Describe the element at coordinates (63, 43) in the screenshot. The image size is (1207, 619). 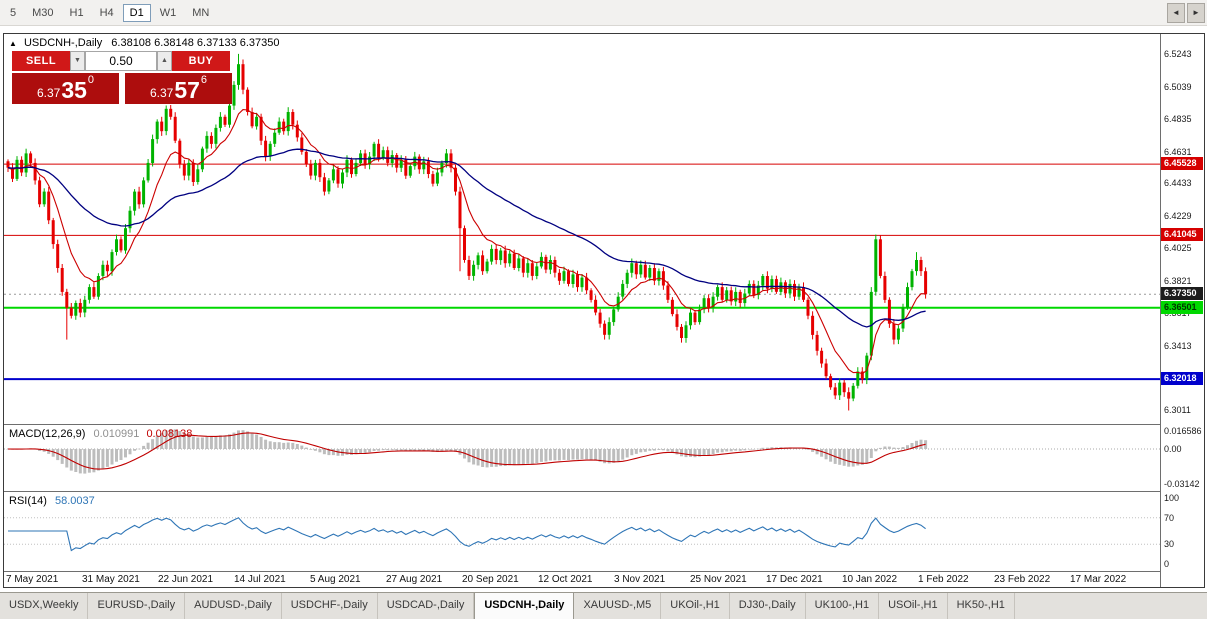
I see `chart-symbol-label: USDCNH-,Daily` at that location.